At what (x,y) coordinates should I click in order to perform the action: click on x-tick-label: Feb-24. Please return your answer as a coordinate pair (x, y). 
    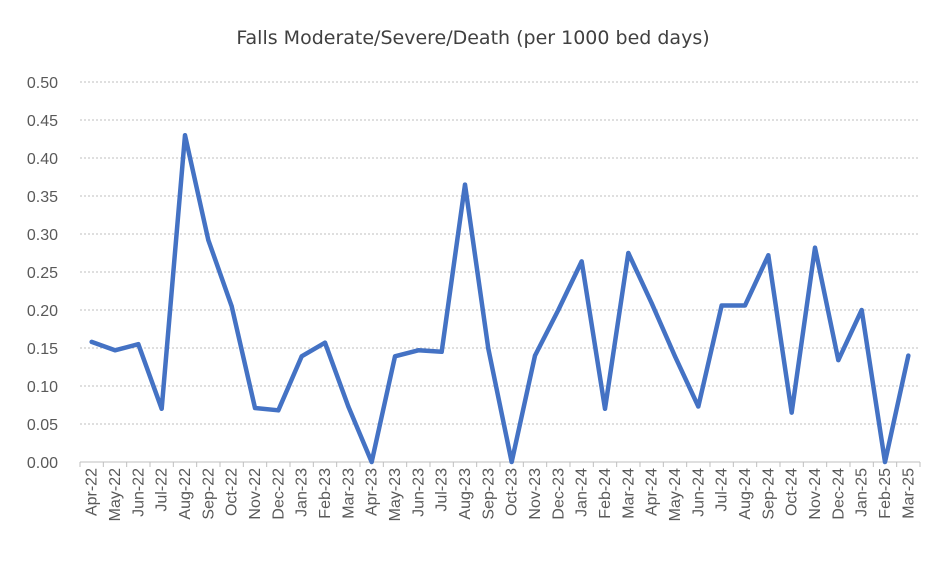
    Looking at the image, I should click on (605, 493).